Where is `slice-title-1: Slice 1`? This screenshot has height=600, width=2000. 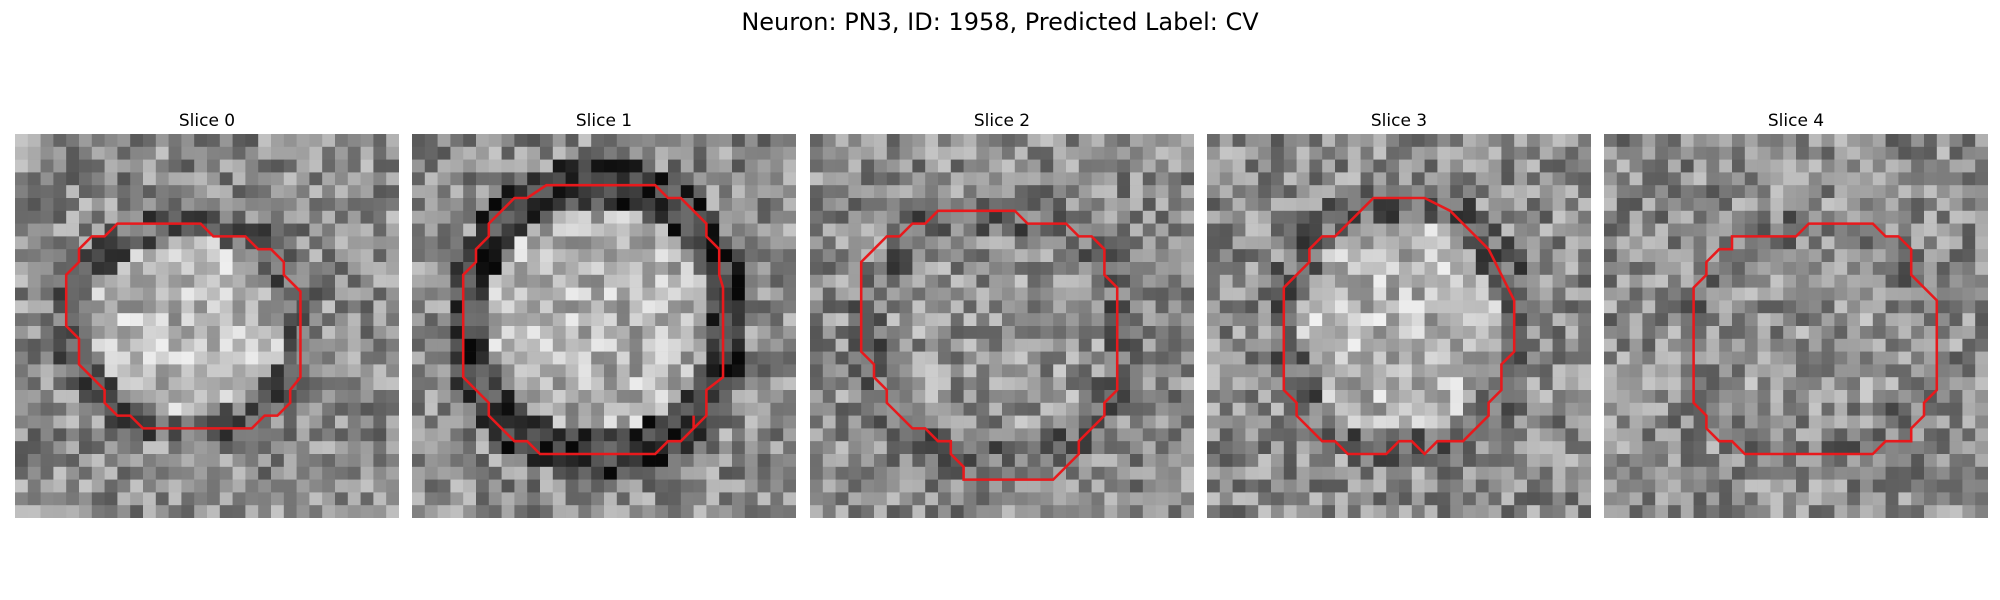 slice-title-1: Slice 1 is located at coordinates (604, 121).